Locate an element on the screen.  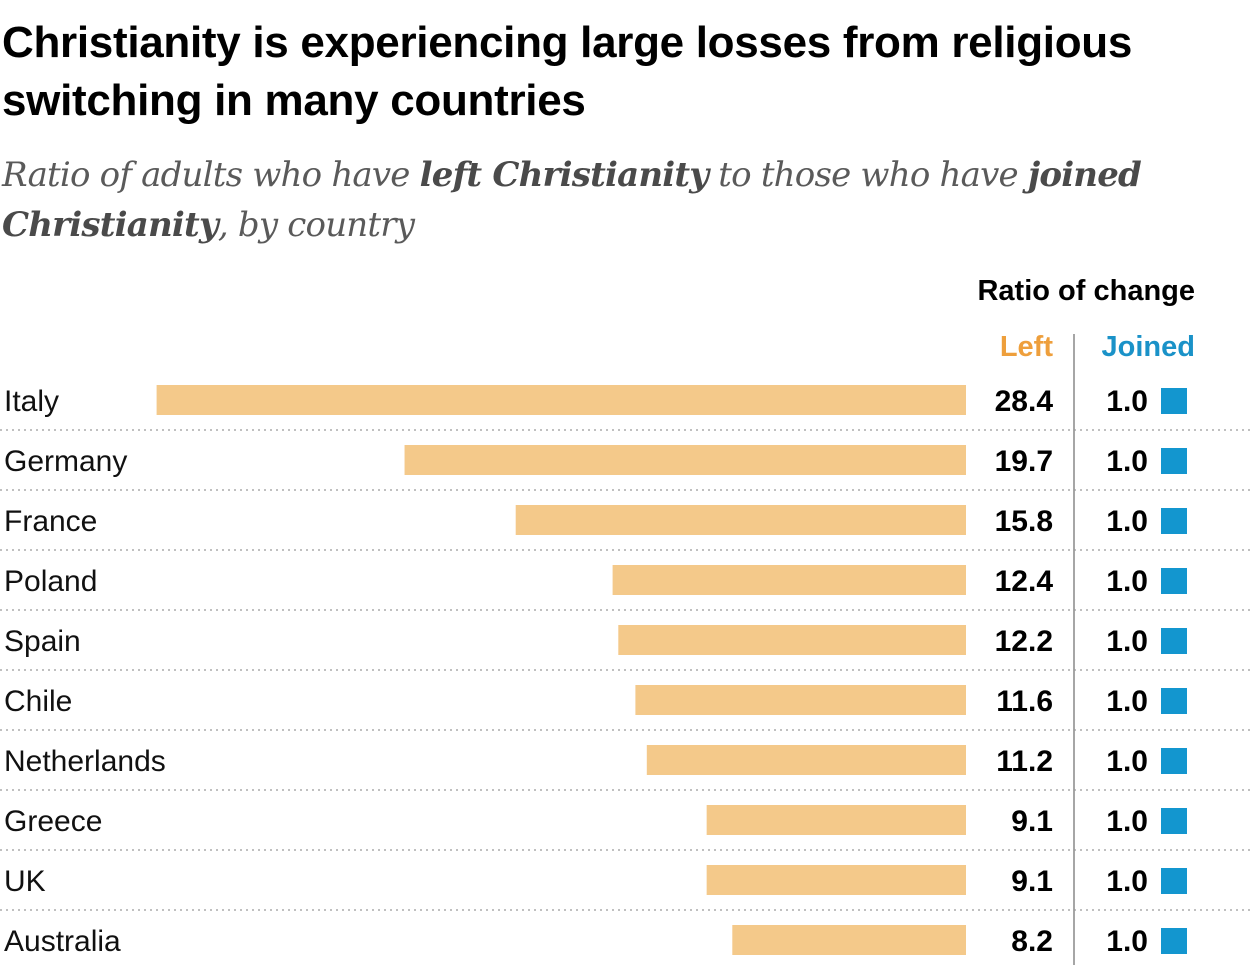
subtitle-bold-left: left Christianity is located at coordinates (564, 175).